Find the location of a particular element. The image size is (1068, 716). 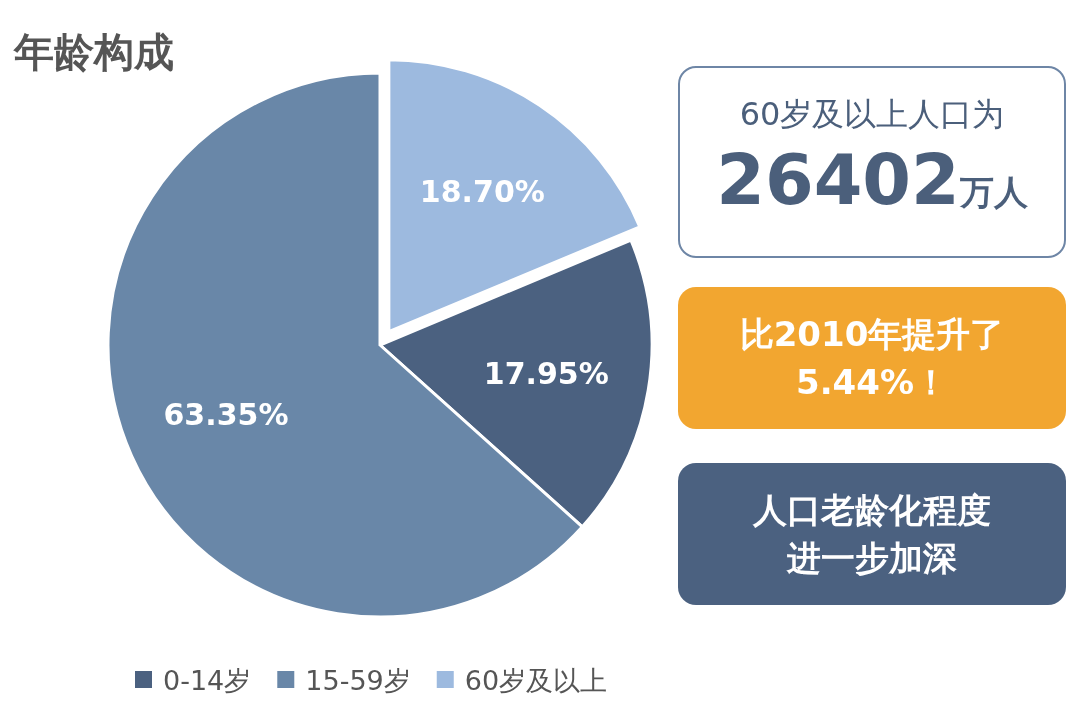

data-label: 17.95% is located at coordinates (546, 374).